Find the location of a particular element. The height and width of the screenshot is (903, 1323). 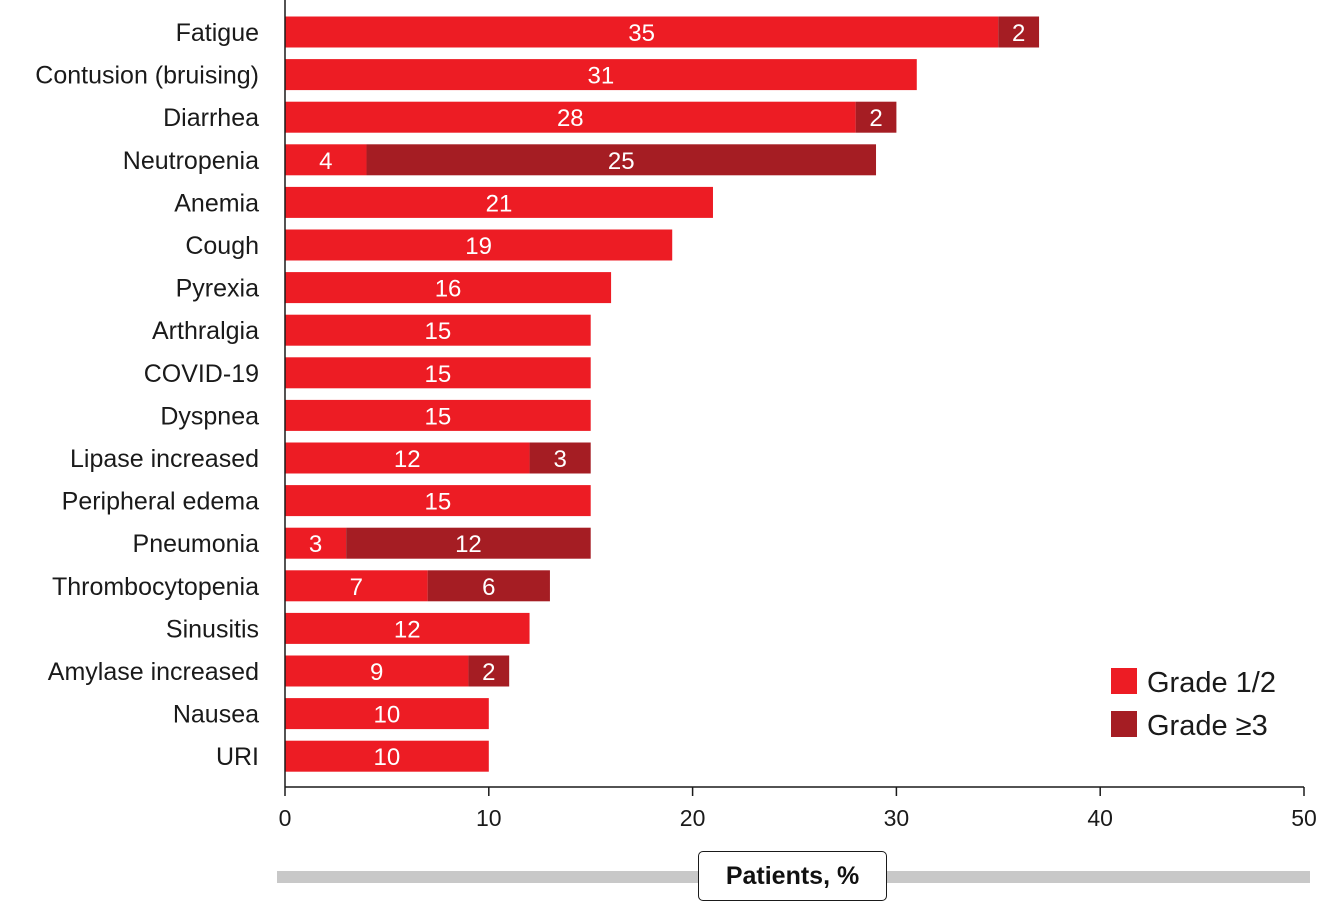

category-label: Thrombocytopenia is located at coordinates (155, 587).